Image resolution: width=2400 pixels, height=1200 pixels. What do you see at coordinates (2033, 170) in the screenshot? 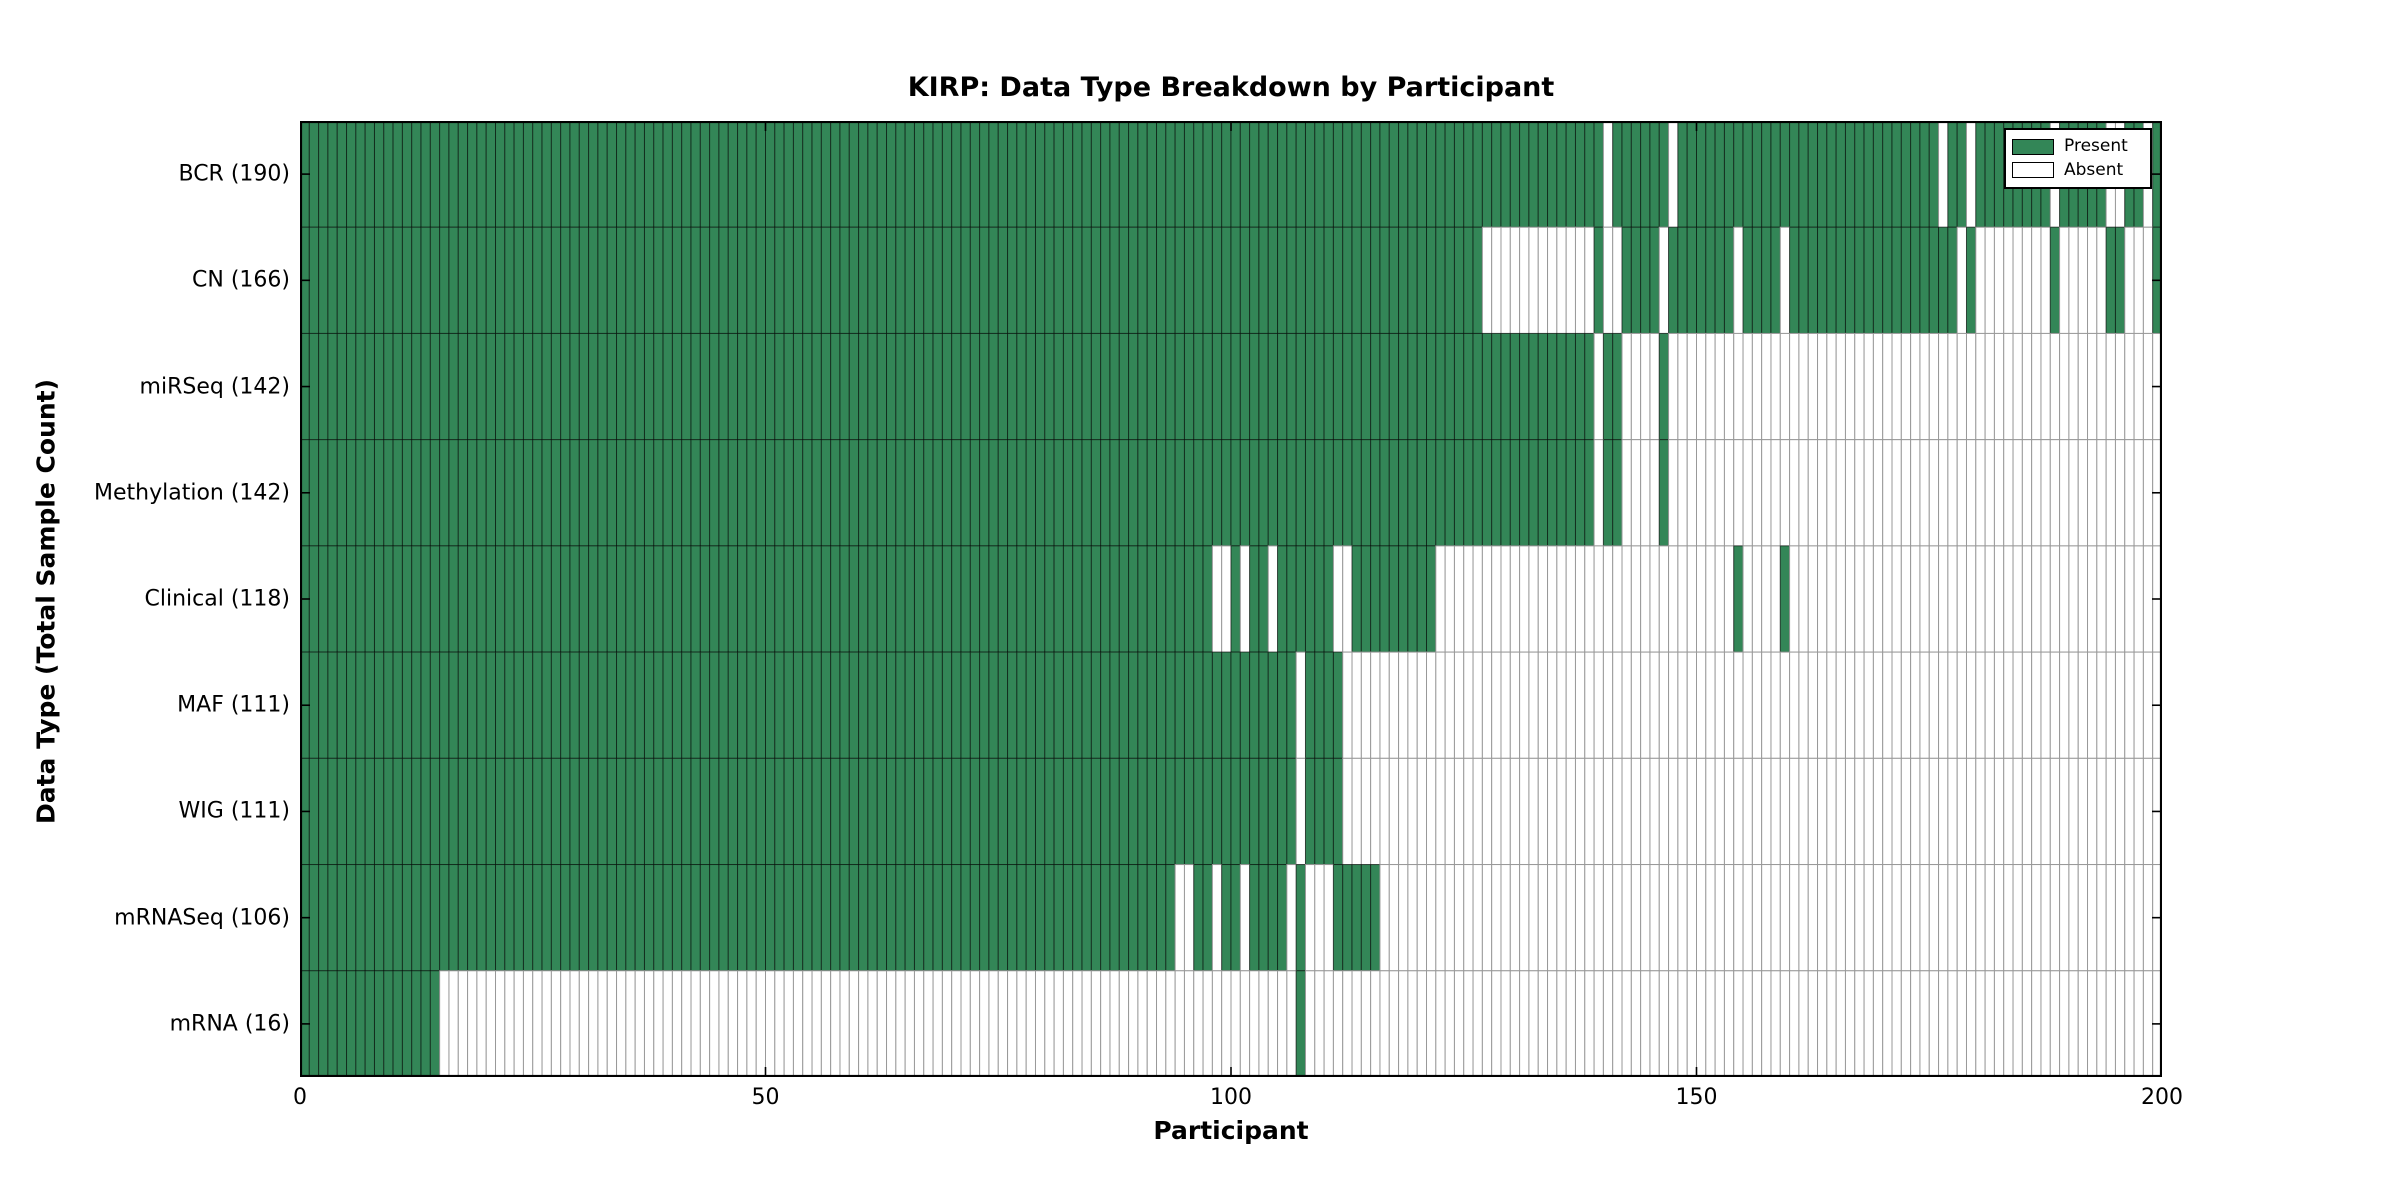
I see `absent-swatch` at bounding box center [2033, 170].